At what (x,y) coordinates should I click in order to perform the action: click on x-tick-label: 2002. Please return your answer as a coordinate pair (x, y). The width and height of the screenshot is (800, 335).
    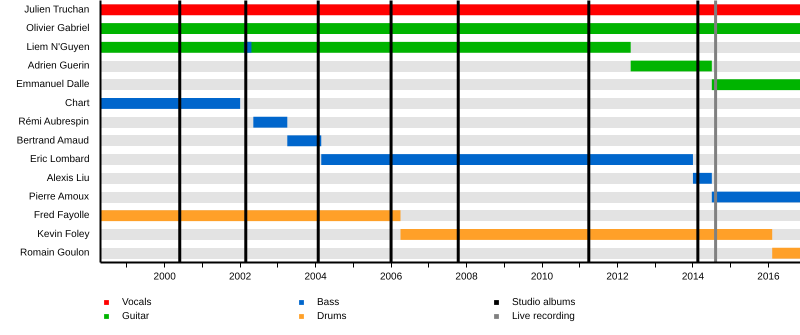
    Looking at the image, I should click on (240, 277).